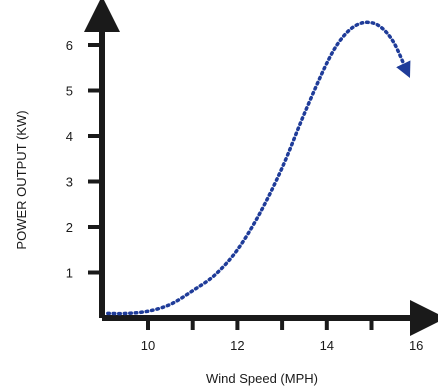 This screenshot has height=392, width=438. Describe the element at coordinates (69, 91) in the screenshot. I see `y-tick-label: 5` at that location.